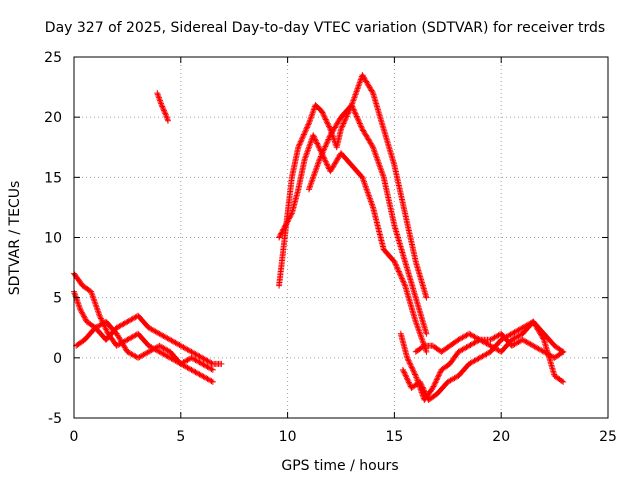 The height and width of the screenshot is (480, 640). I want to click on y-tick-label: -5, so click(55, 419).